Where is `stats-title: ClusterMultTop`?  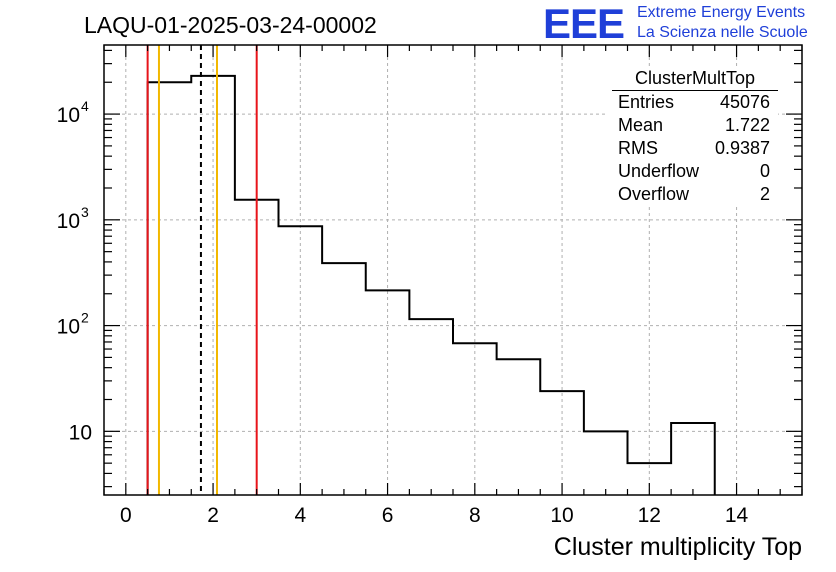 stats-title: ClusterMultTop is located at coordinates (695, 79).